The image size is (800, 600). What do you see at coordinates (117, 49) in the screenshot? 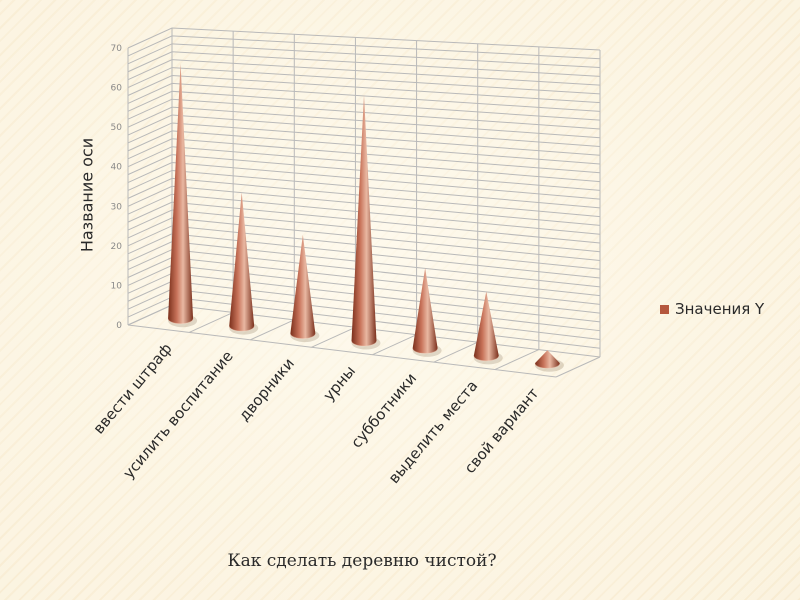
I see `y-tick-label: 70` at bounding box center [117, 49].